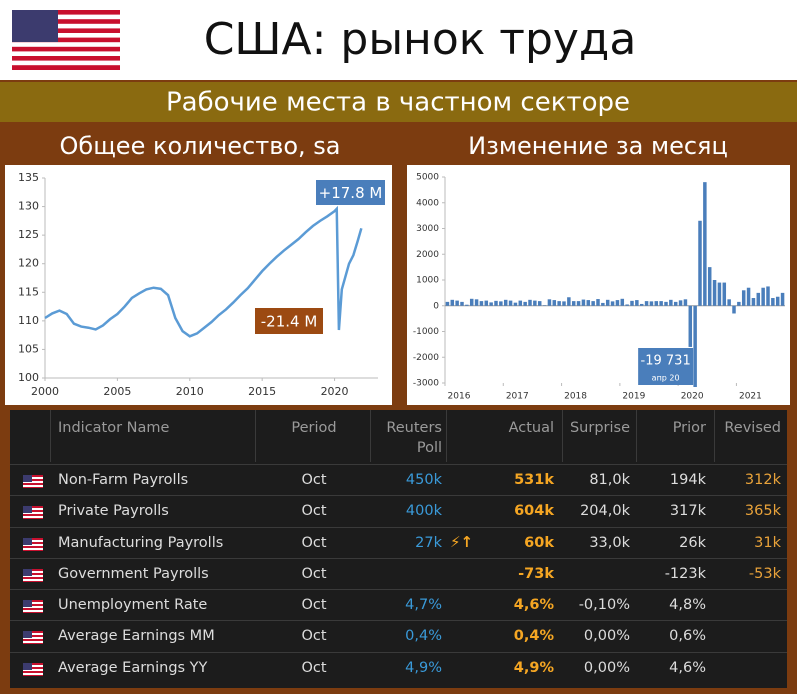 The image size is (797, 694). What do you see at coordinates (767, 543) in the screenshot?
I see `table-cell: 31k` at bounding box center [767, 543].